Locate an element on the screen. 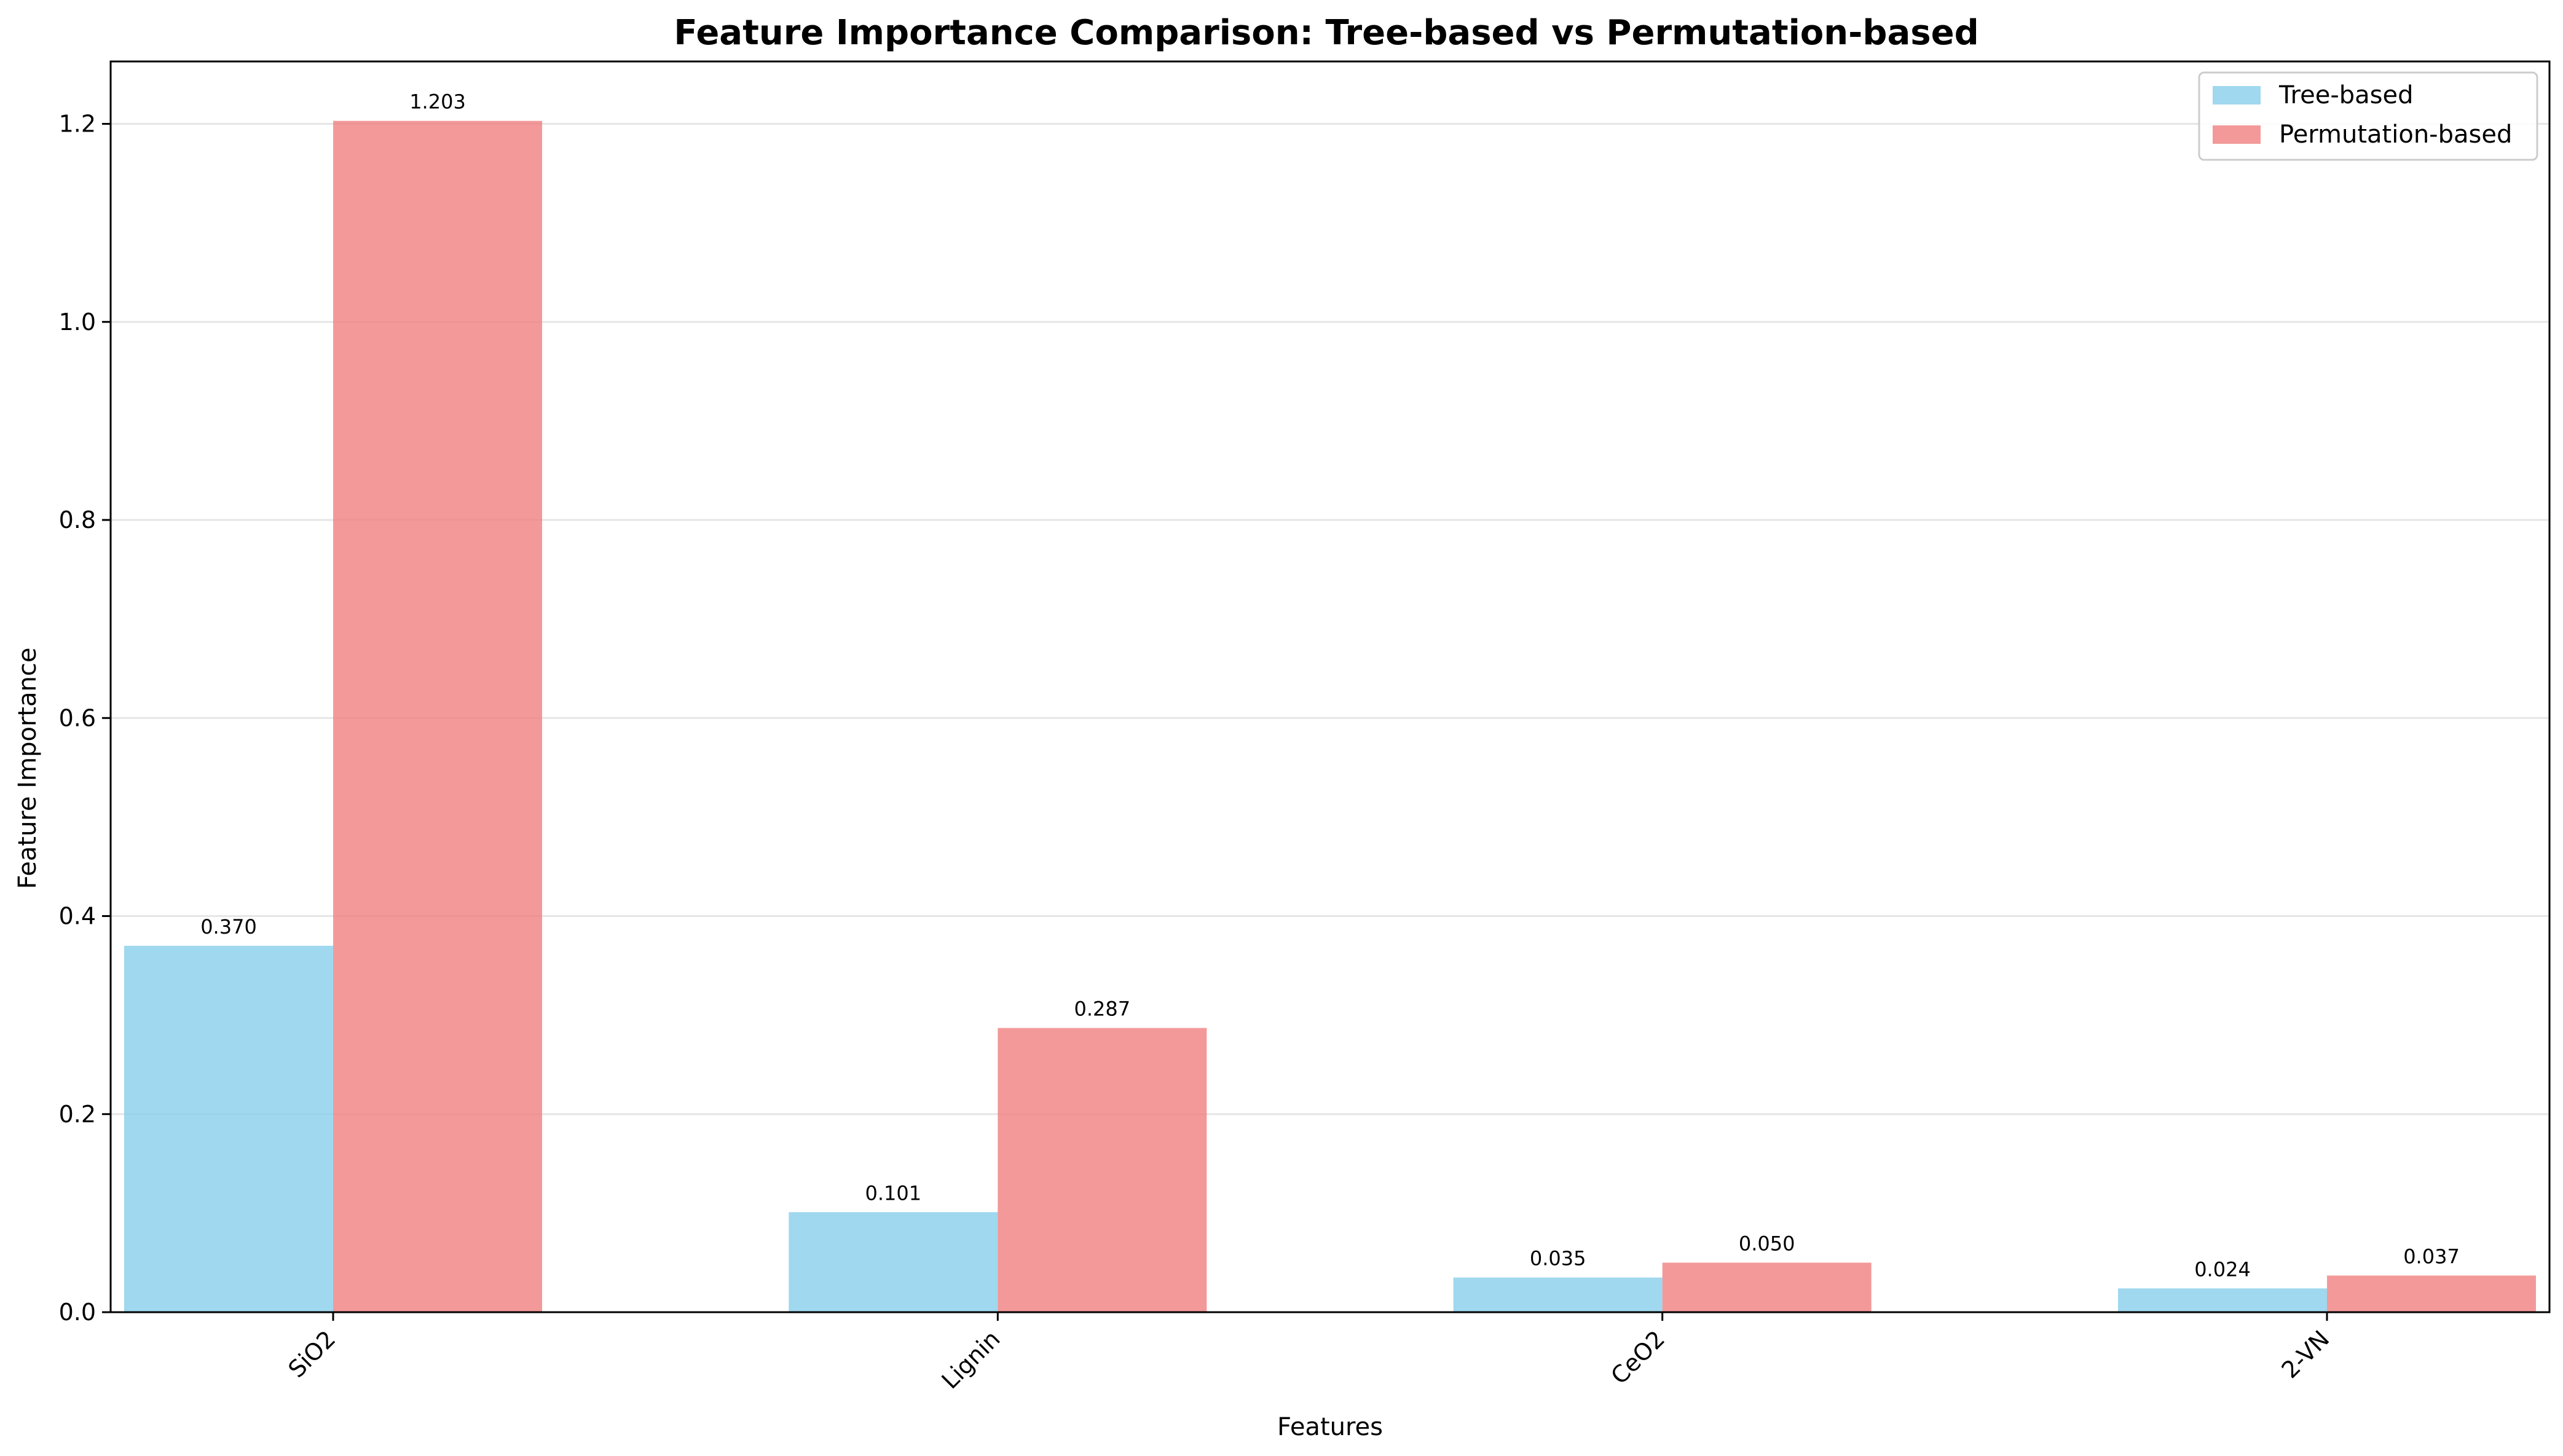  y-axis: 0.0 0.2 0.4 0.6 0.8 1.0 1.2 is located at coordinates (85, 718).